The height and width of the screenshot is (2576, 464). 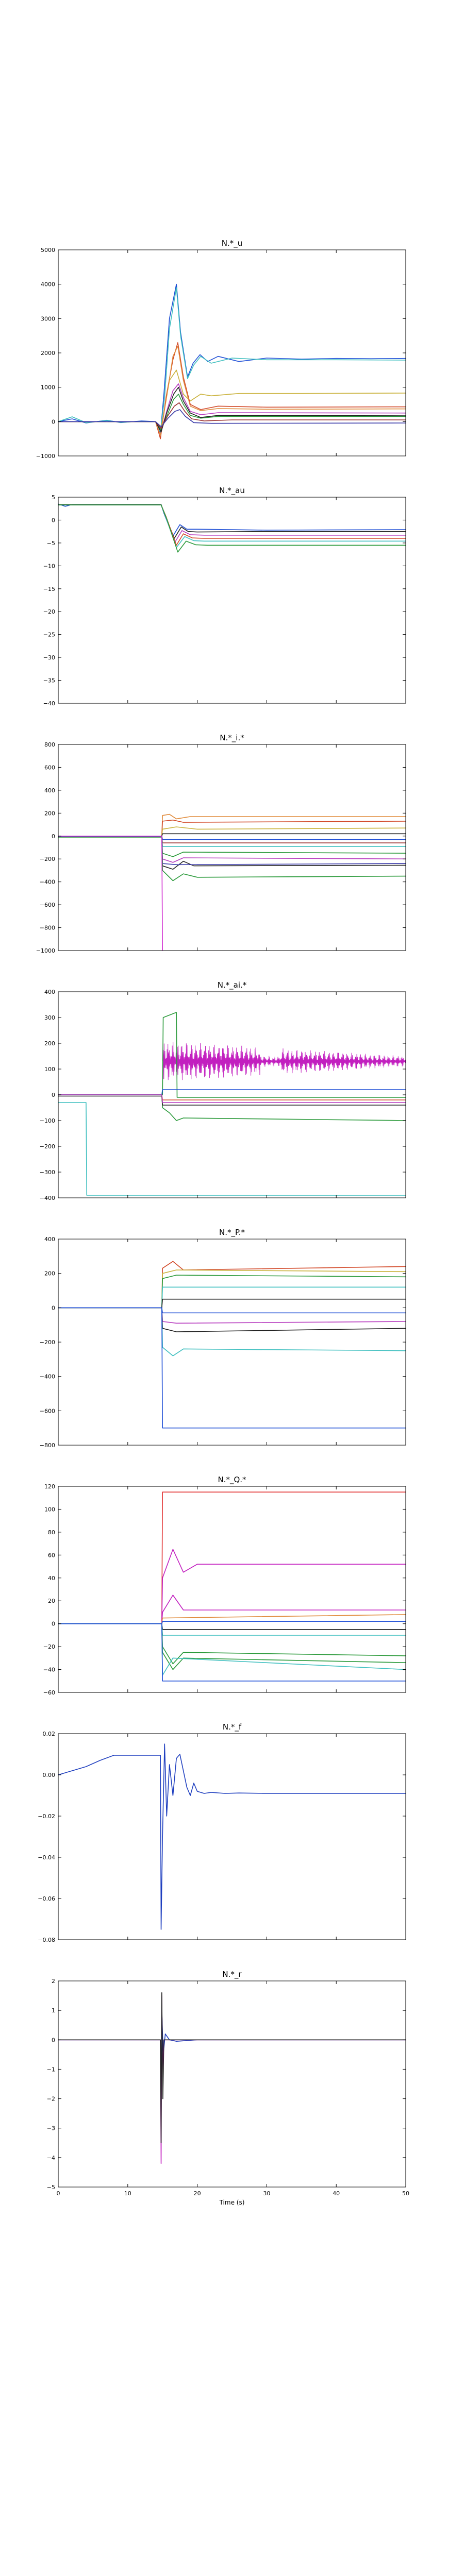 I want to click on y-tick-label: 600, so click(x=49, y=767).